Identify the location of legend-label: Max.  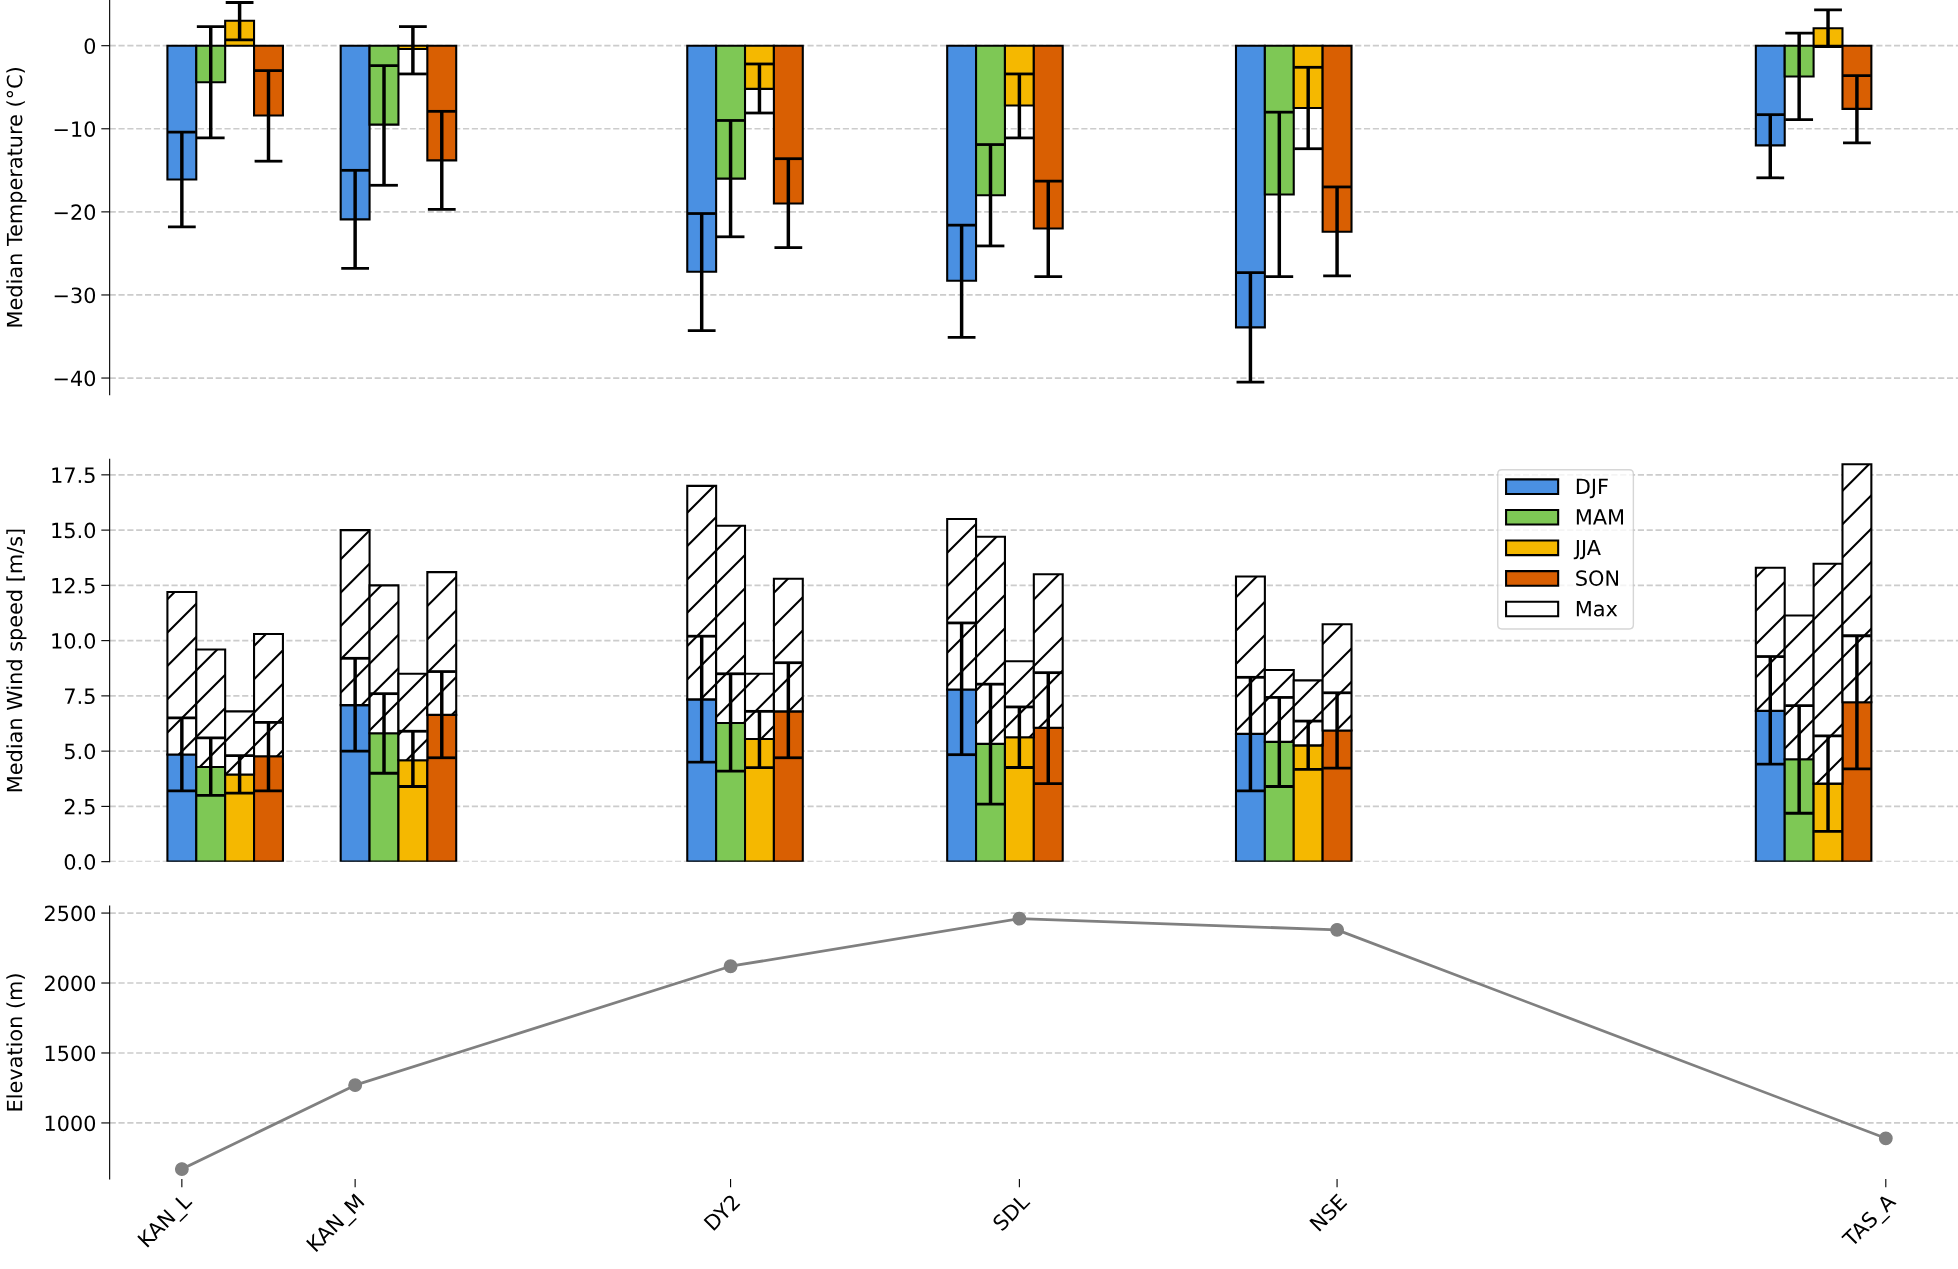
(1597, 609).